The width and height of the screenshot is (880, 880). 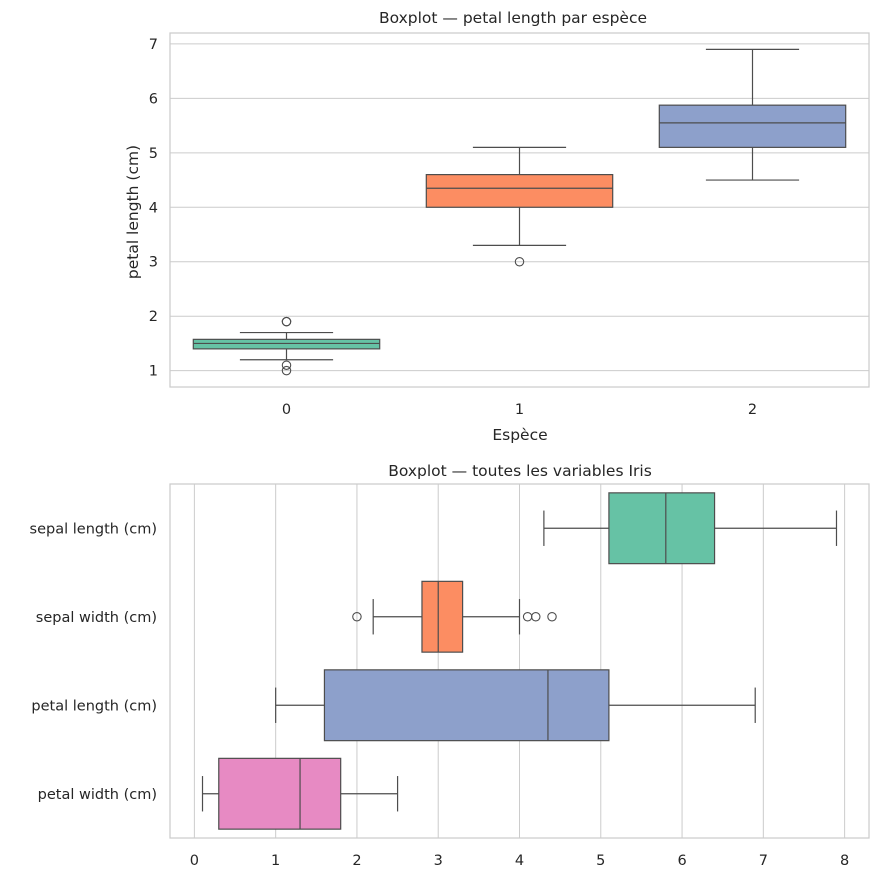 I want to click on chart2-x-tick-label: 1, so click(x=275, y=861).